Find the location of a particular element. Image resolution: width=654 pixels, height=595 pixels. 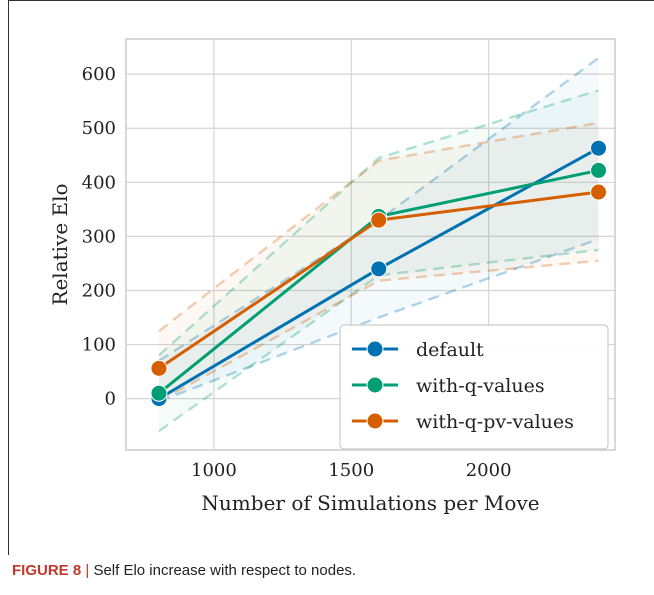

legend: default with-q-values with-q-pv-values is located at coordinates (474, 387).